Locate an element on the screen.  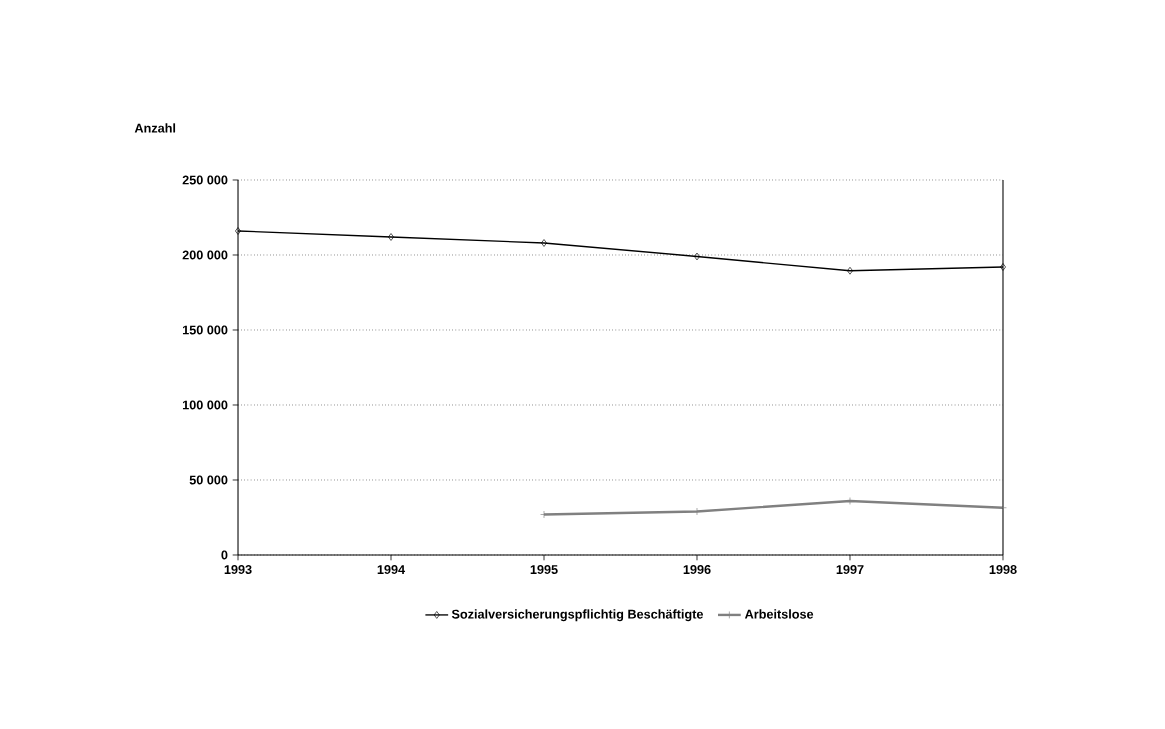
x-tick-label: 1994 is located at coordinates (391, 569).